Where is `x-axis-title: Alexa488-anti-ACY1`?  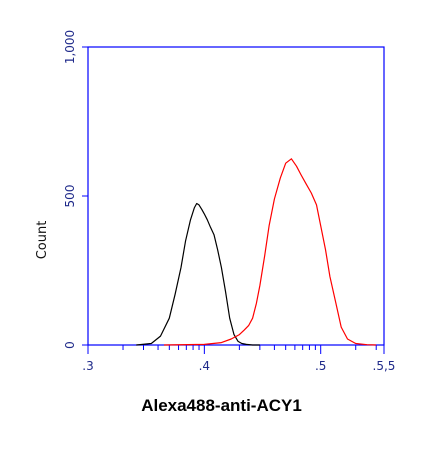
x-axis-title: Alexa488-anti-ACY1 is located at coordinates (221, 405).